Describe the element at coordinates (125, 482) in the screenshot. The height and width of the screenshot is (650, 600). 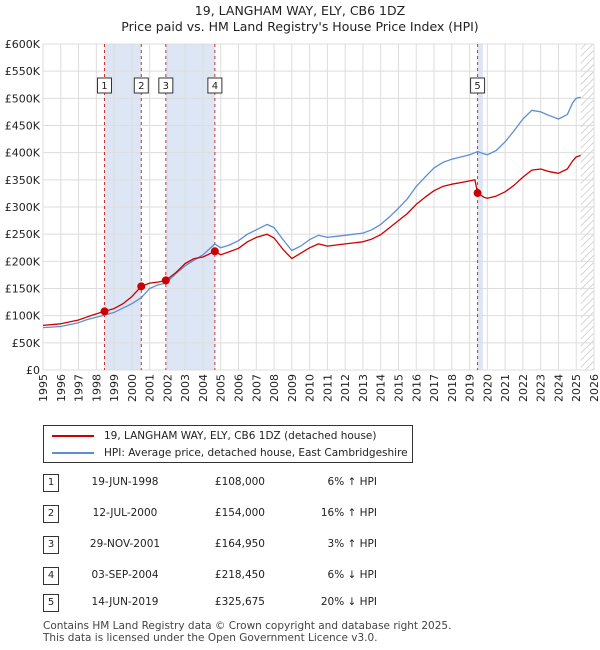
I see `transaction-date: 19-JUN-1998` at that location.